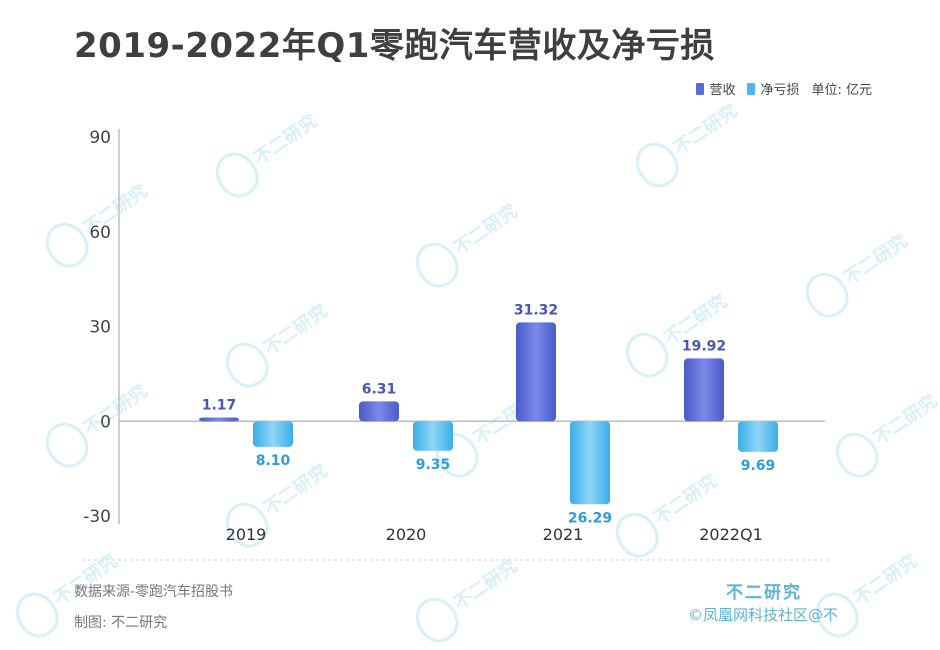  I want to click on y-tick-label: 30, so click(100, 328).